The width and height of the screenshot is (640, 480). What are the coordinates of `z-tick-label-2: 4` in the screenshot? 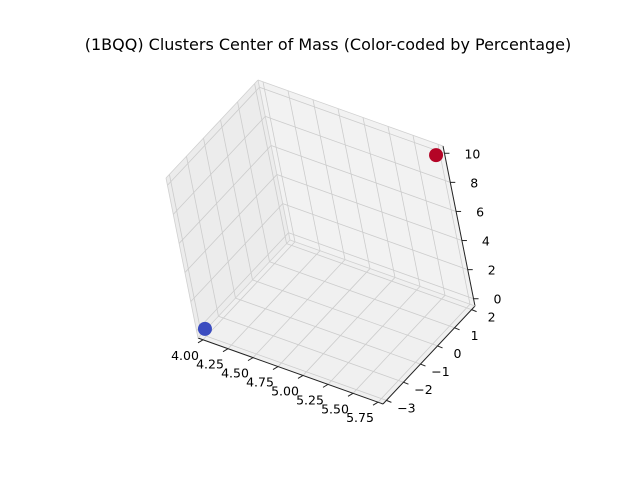 It's located at (486, 241).